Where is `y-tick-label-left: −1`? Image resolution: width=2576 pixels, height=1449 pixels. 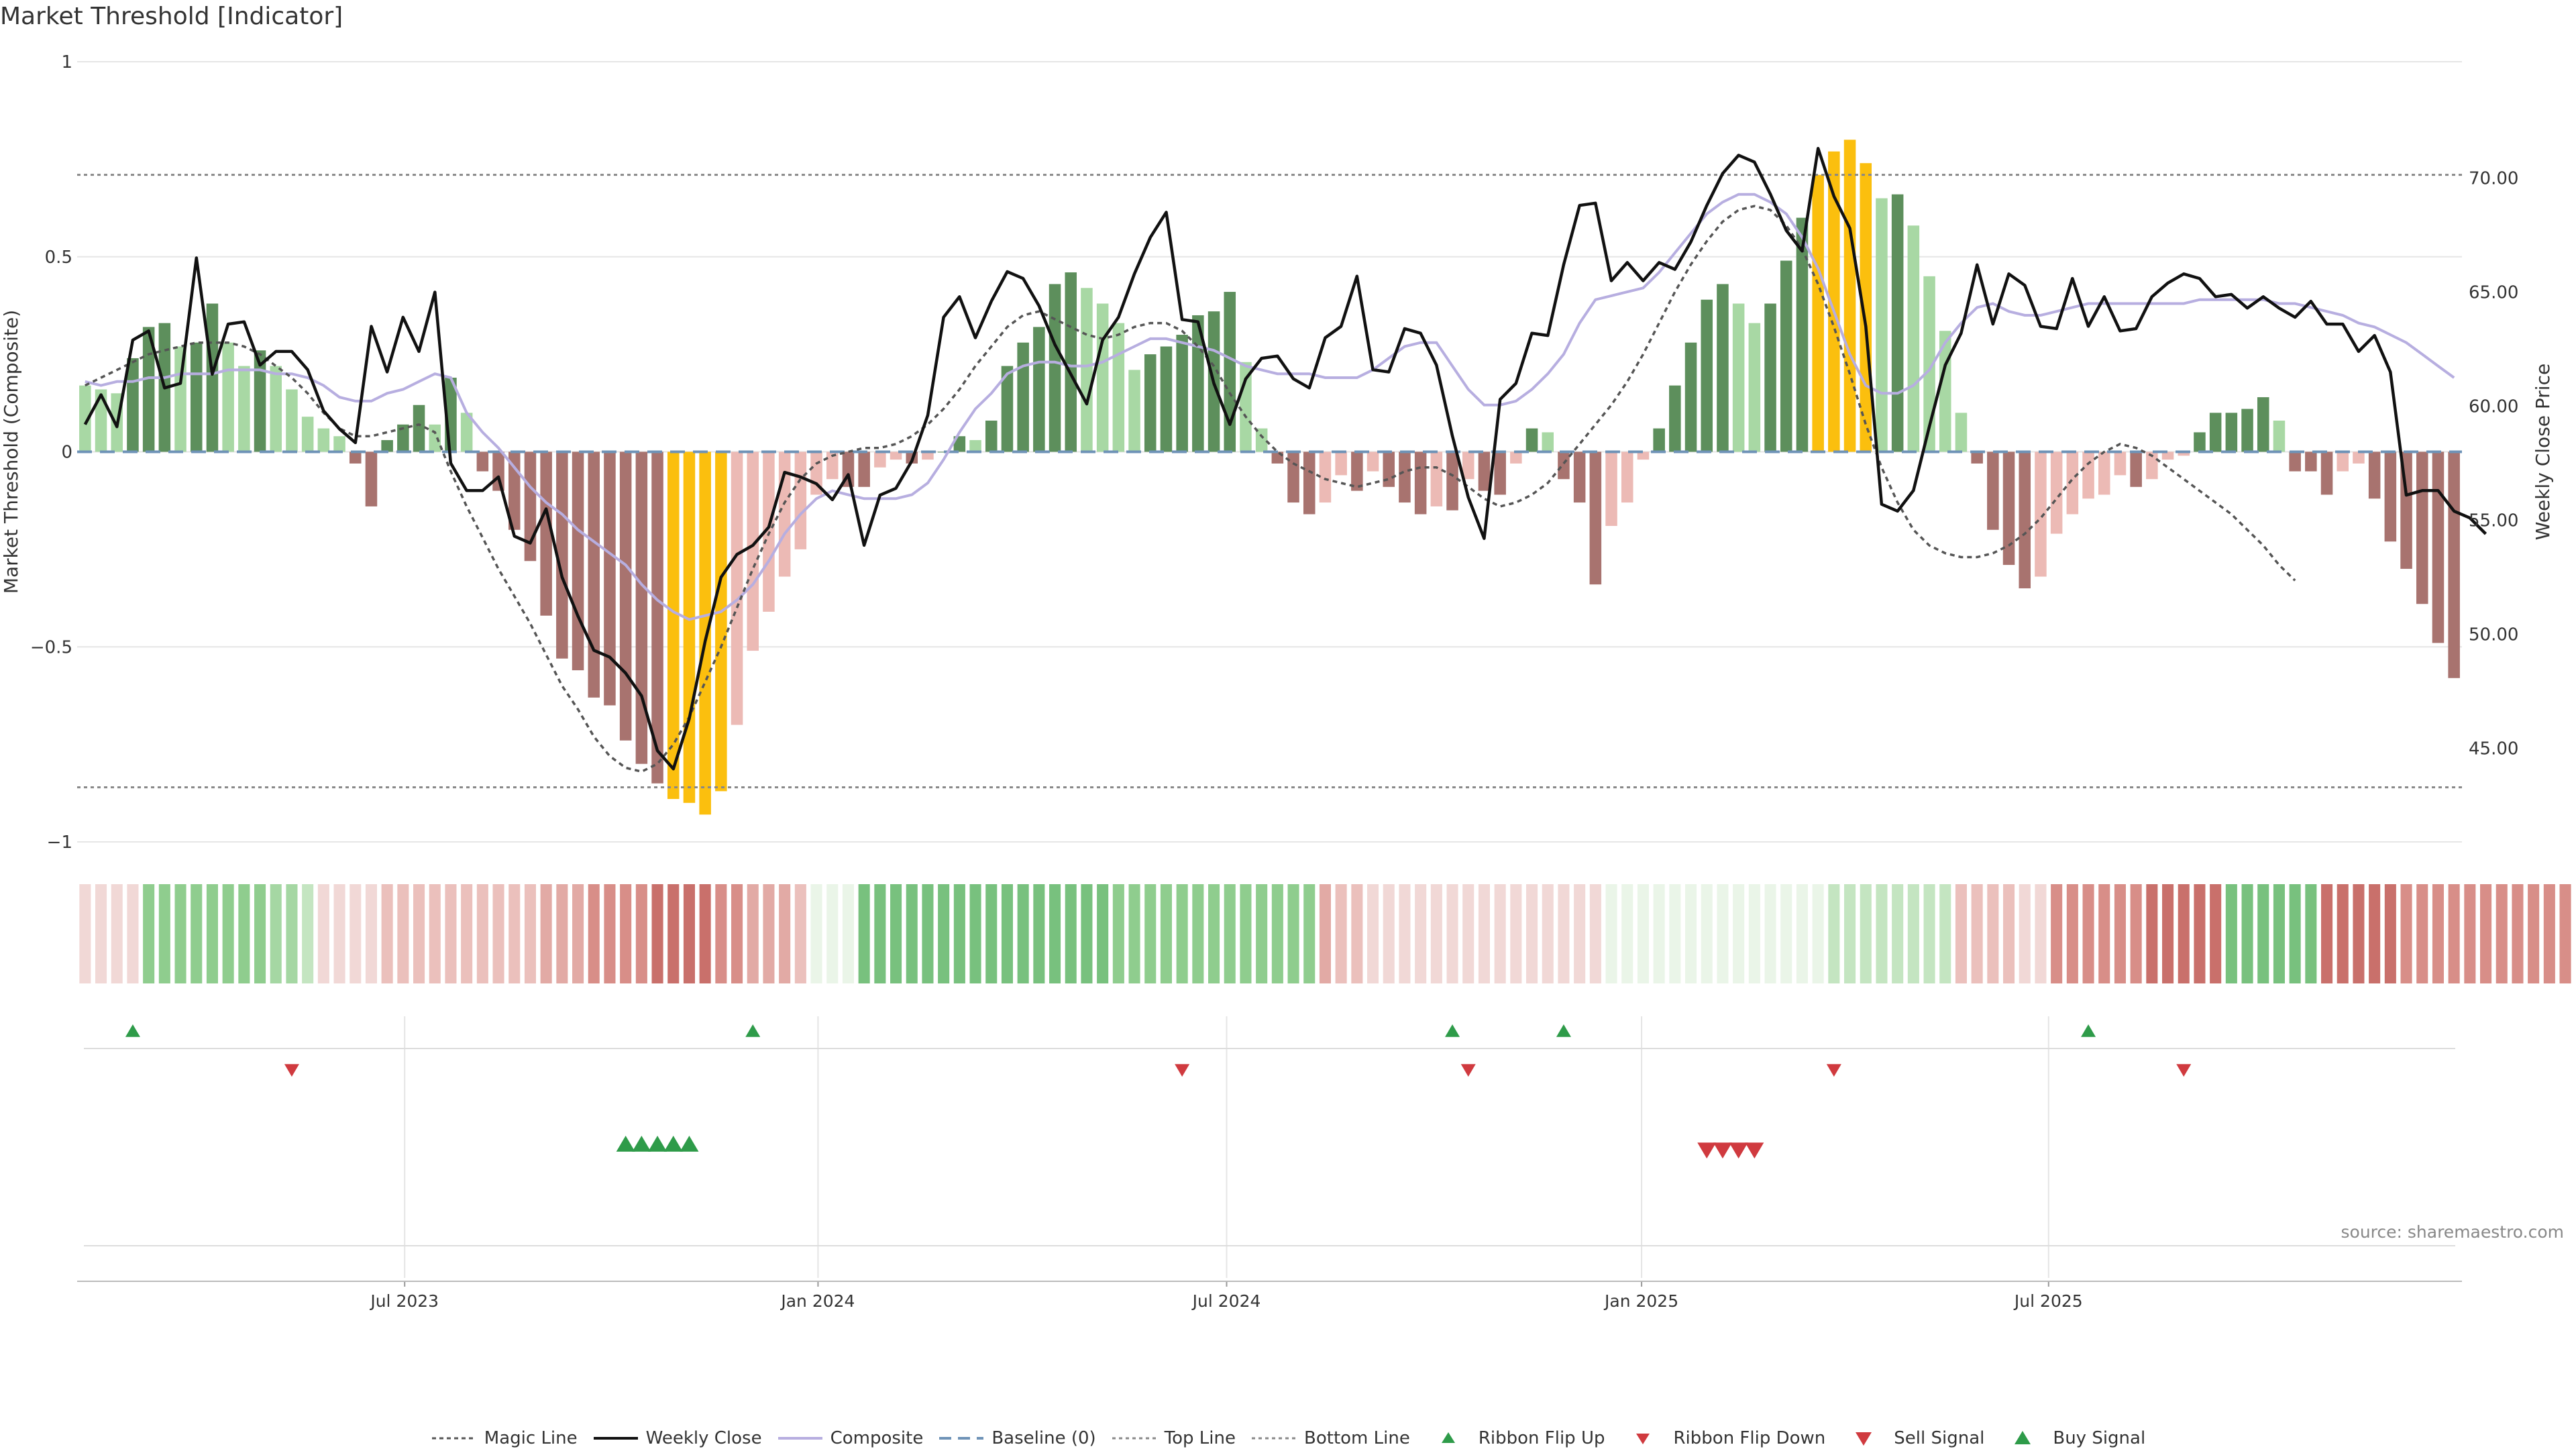
y-tick-label-left: −1 is located at coordinates (59, 843).